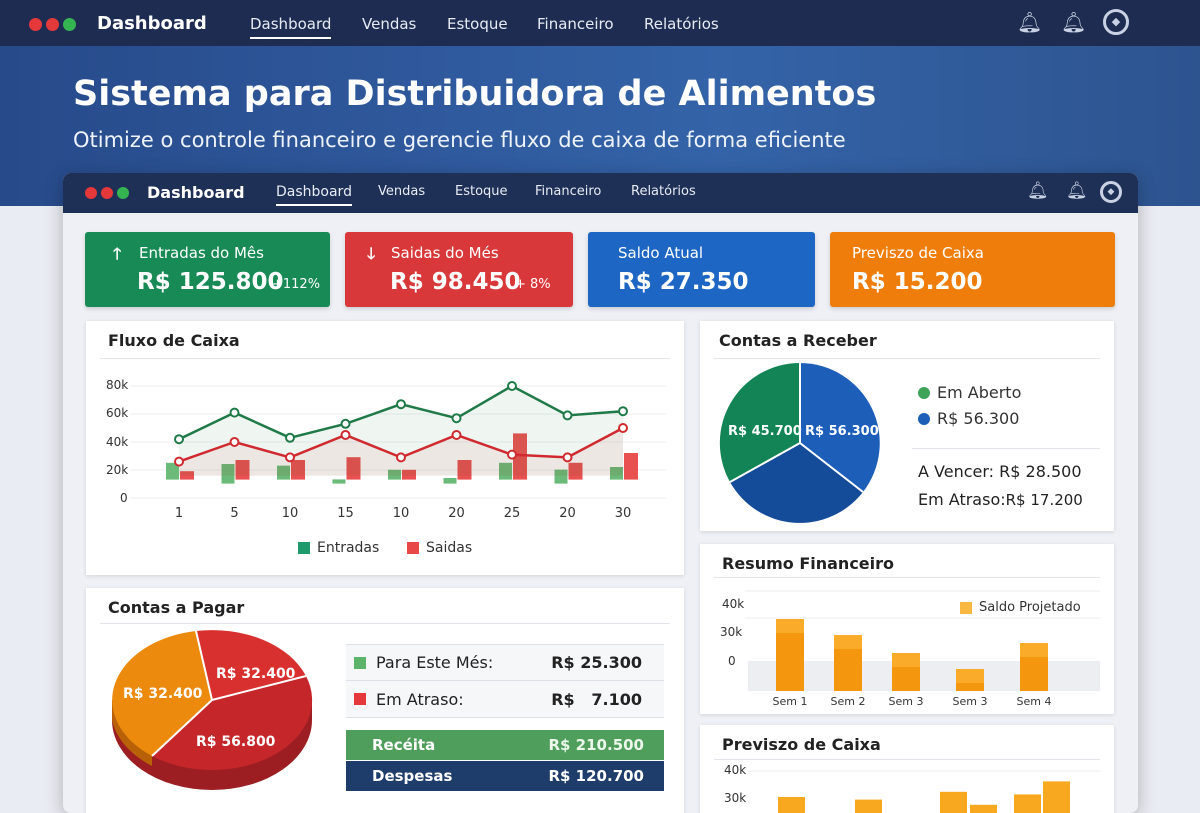  What do you see at coordinates (759, 422) in the screenshot?
I see `pie-slice-green` at bounding box center [759, 422].